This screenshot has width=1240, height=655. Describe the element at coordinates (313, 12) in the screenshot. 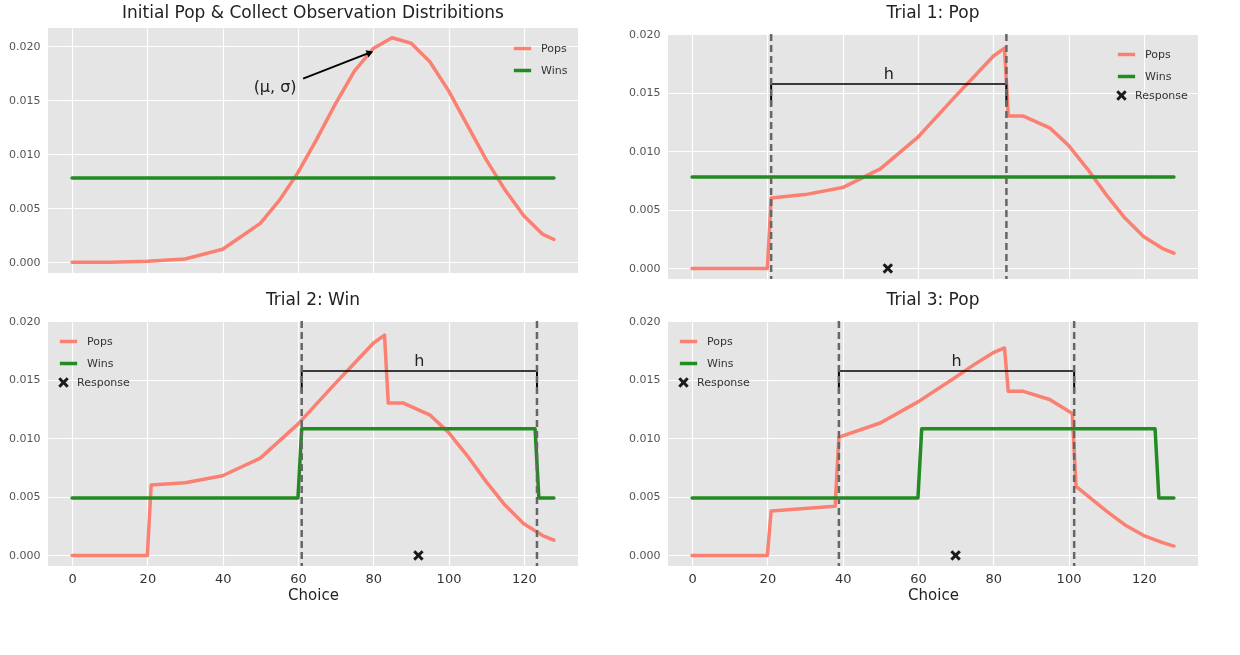

I see `chart-title: Initial Pop & Collect Observation Distribitions` at that location.